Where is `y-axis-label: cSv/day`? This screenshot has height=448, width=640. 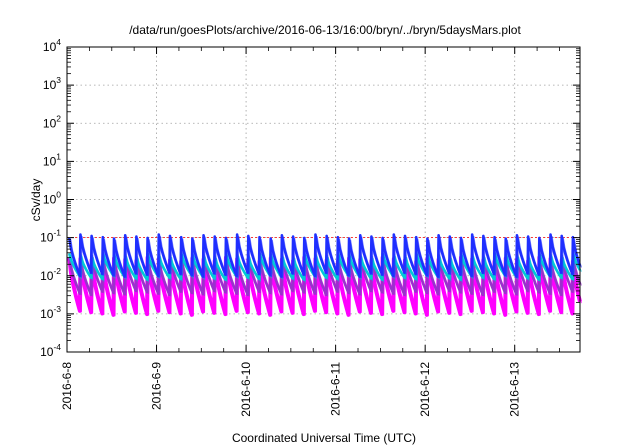
y-axis-label: cSv/day is located at coordinates (36, 200).